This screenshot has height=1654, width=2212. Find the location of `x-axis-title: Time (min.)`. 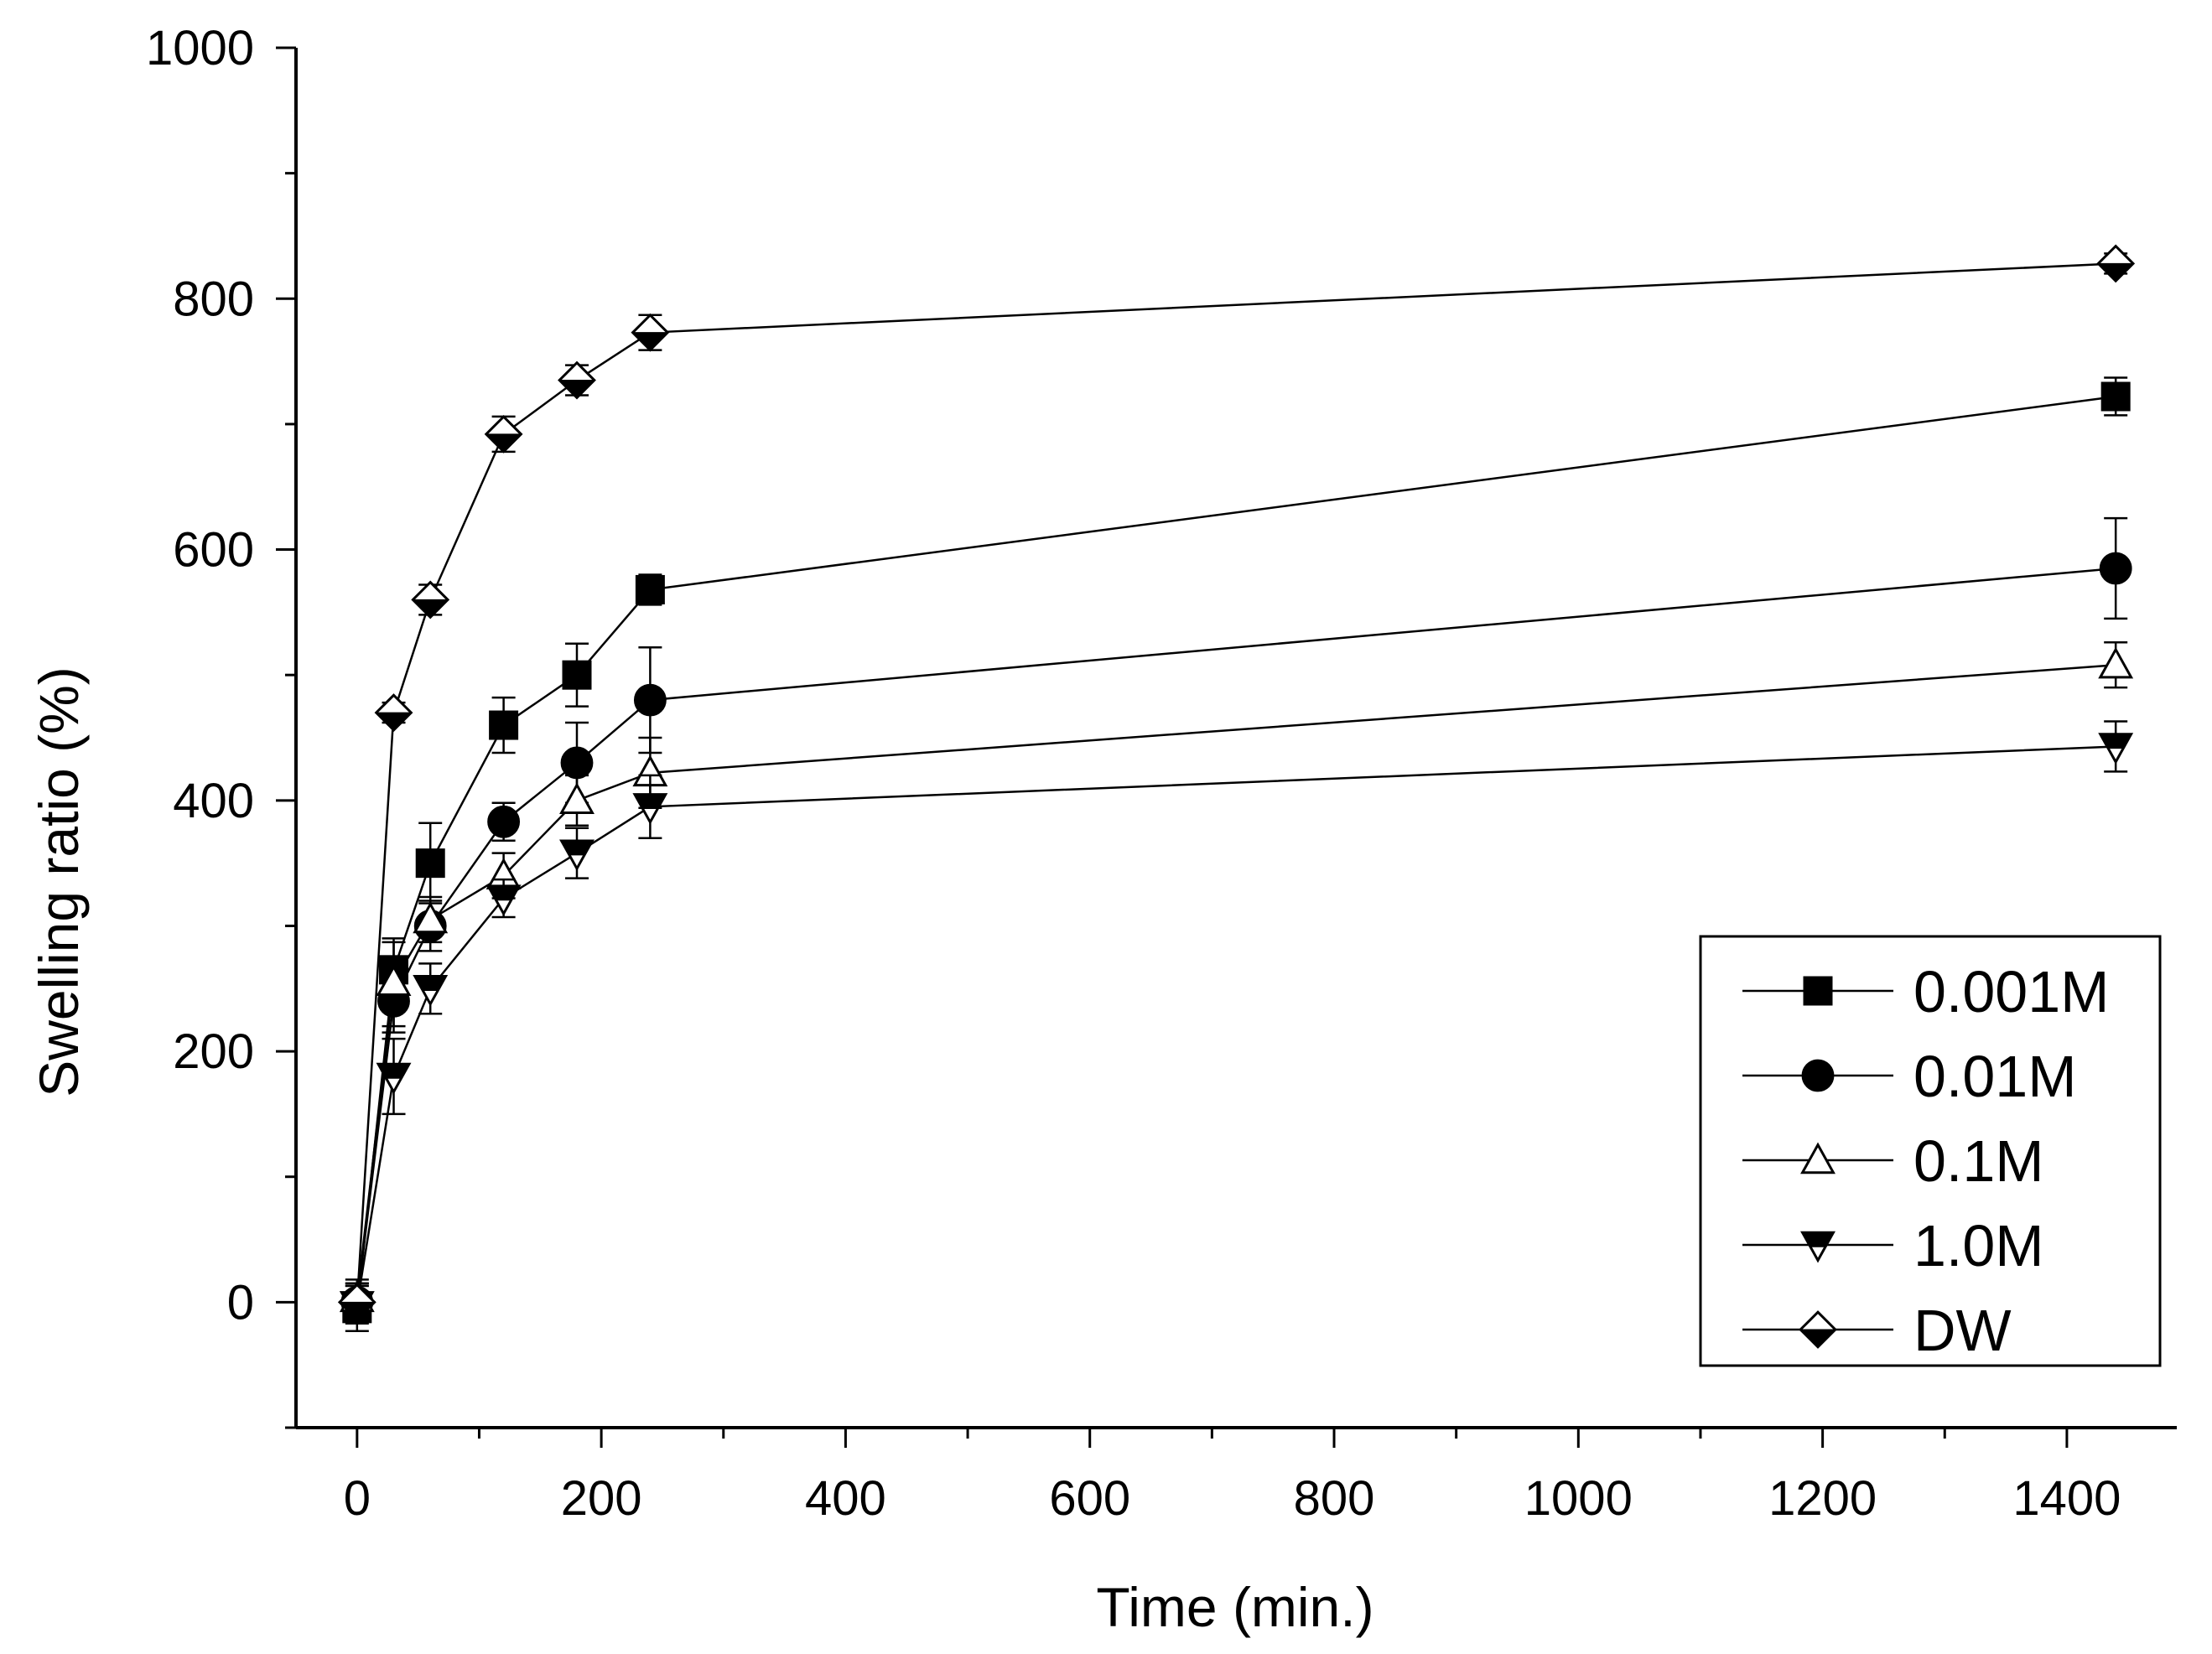

x-axis-title: Time (min.) is located at coordinates (1234, 1607).